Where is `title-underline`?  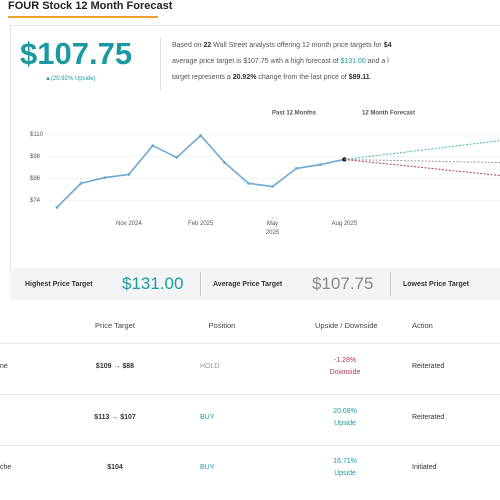 title-underline is located at coordinates (83, 17).